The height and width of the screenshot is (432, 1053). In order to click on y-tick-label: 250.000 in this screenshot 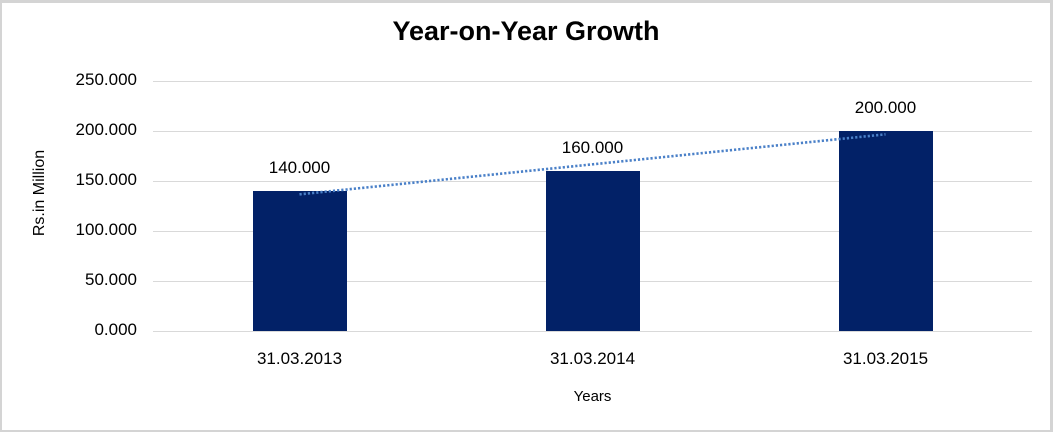, I will do `click(106, 79)`.